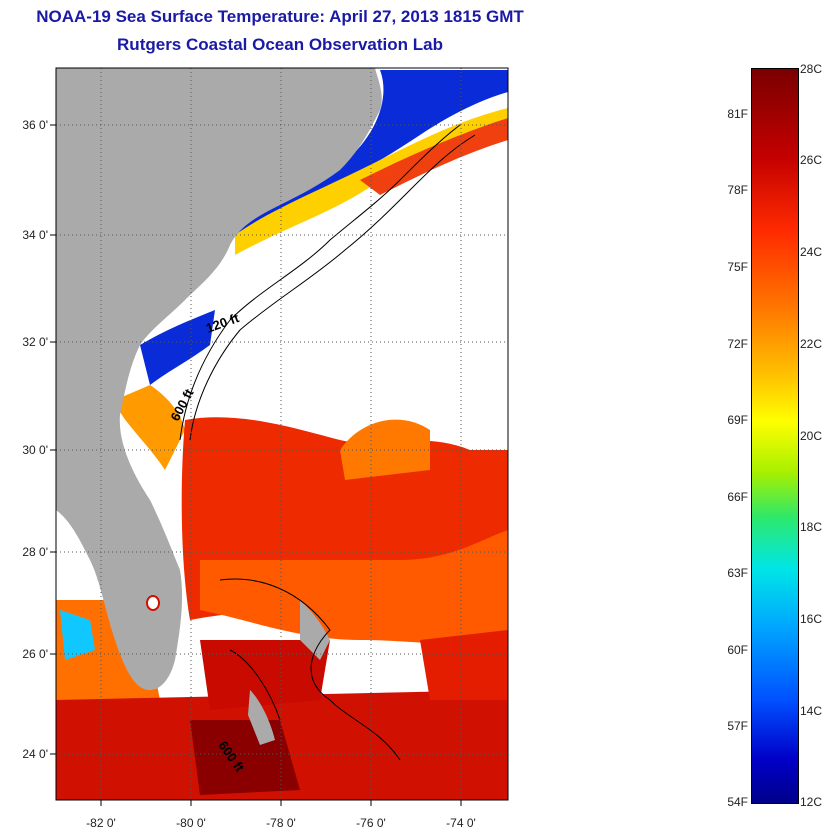  I want to click on colorbar-label-f: 69F, so click(737, 420).